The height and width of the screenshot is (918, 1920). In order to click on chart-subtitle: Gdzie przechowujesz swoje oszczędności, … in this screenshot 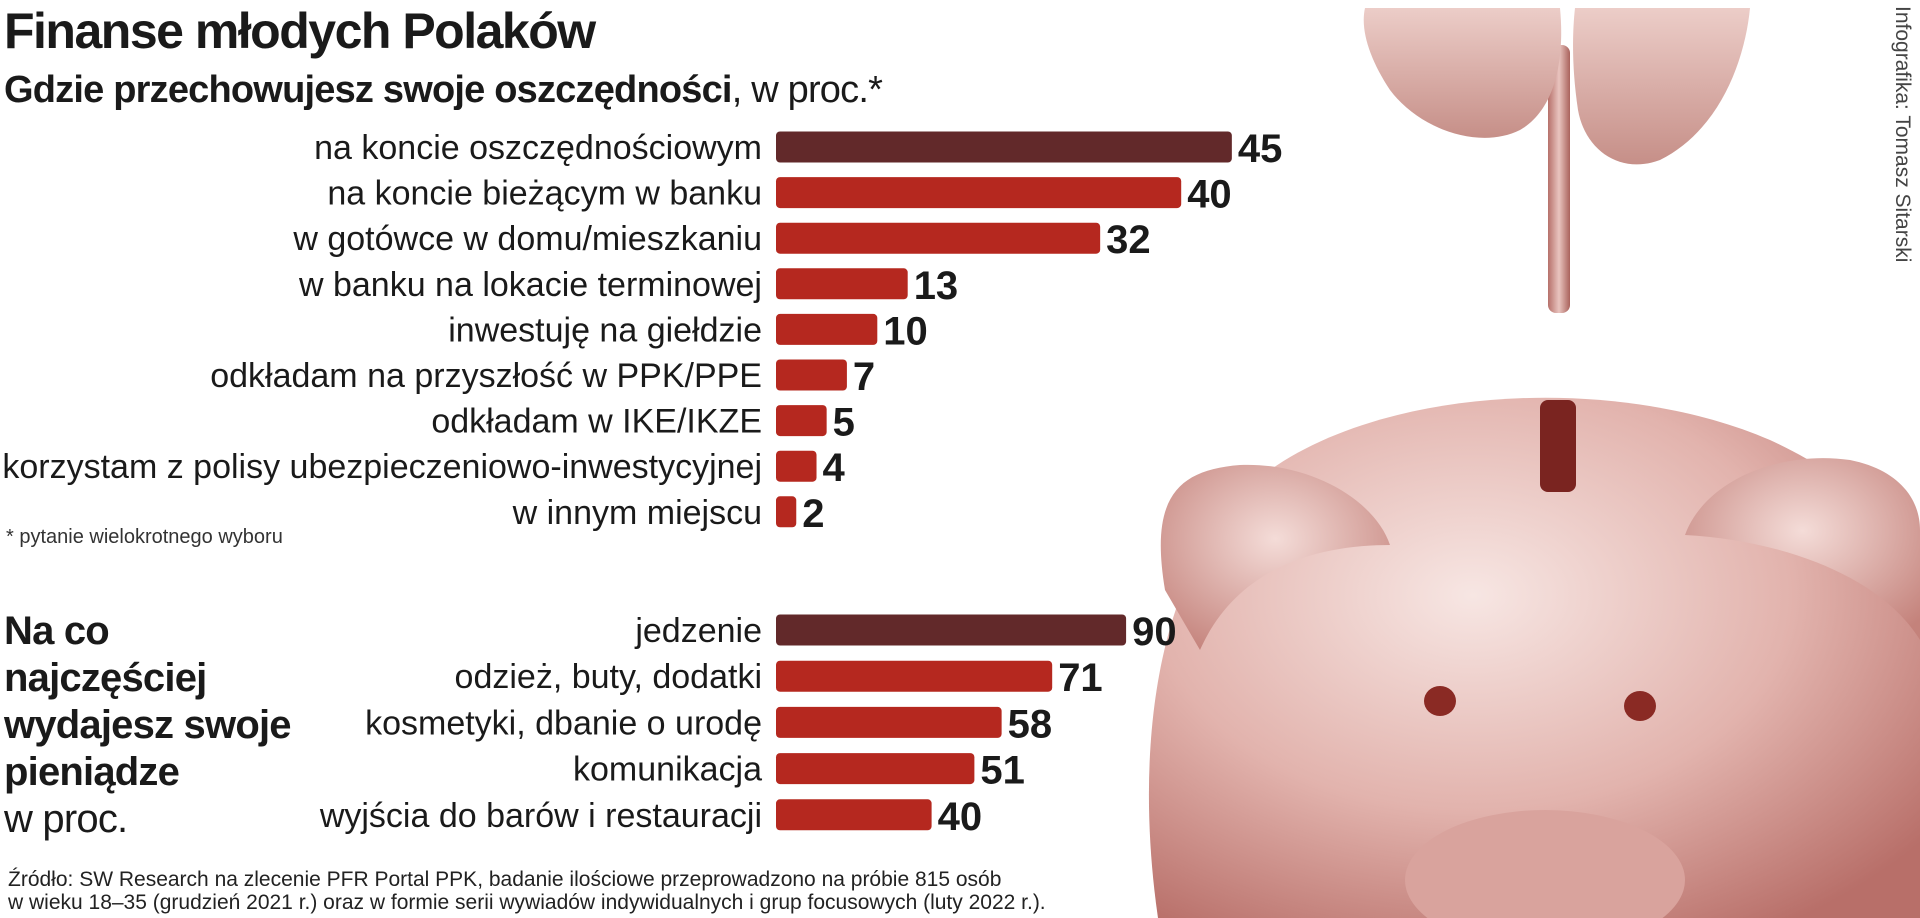, I will do `click(443, 90)`.